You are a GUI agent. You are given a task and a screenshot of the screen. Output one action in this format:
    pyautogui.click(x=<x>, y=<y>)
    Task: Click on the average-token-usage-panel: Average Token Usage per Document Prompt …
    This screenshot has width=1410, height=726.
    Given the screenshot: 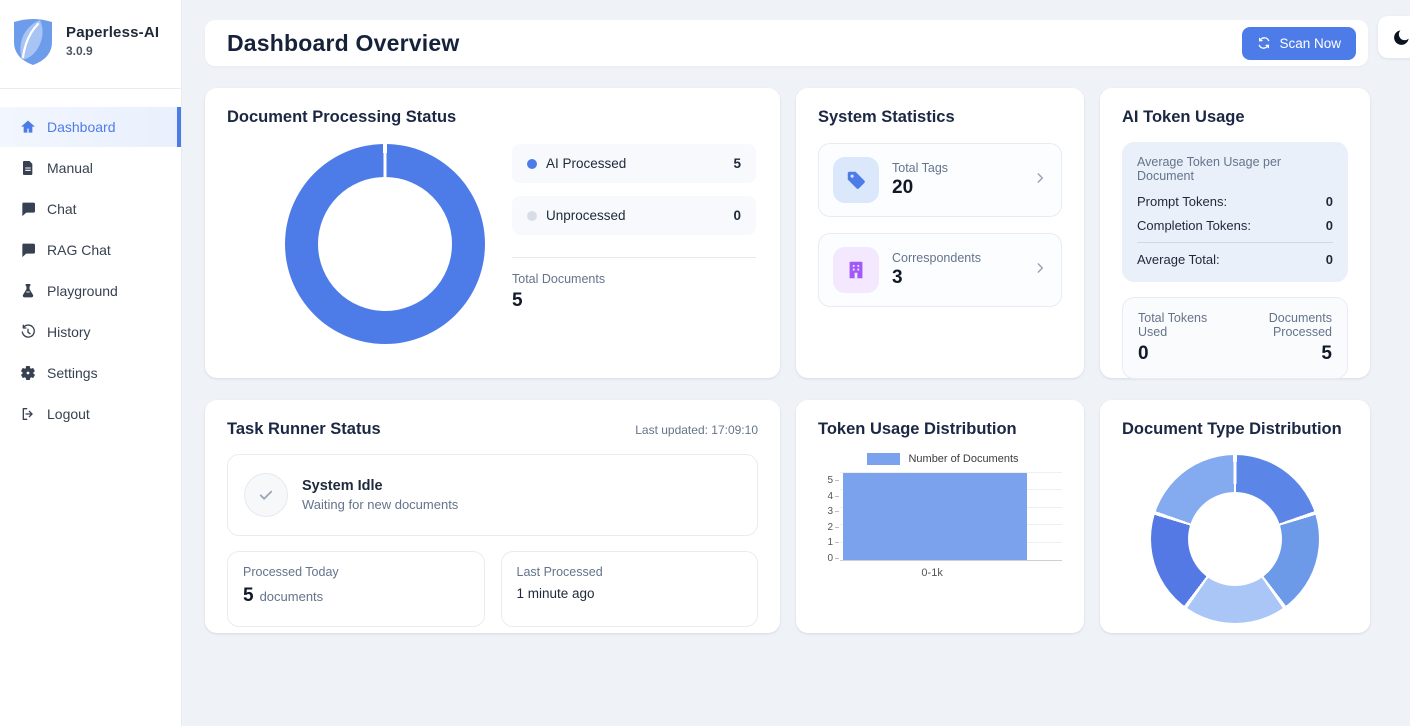 What is the action you would take?
    pyautogui.click(x=1235, y=212)
    